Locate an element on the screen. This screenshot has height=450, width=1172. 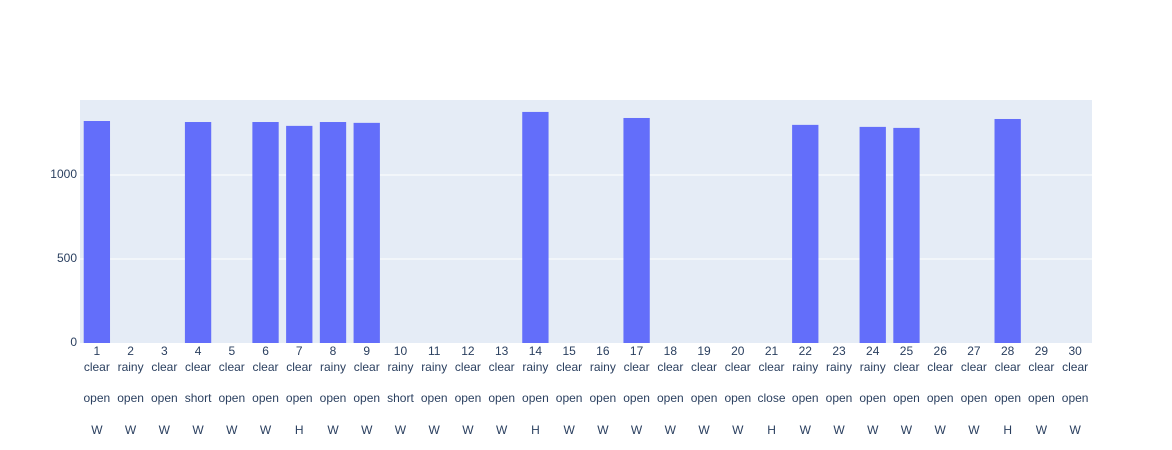
x-tick-label: 22 is located at coordinates (806, 351).